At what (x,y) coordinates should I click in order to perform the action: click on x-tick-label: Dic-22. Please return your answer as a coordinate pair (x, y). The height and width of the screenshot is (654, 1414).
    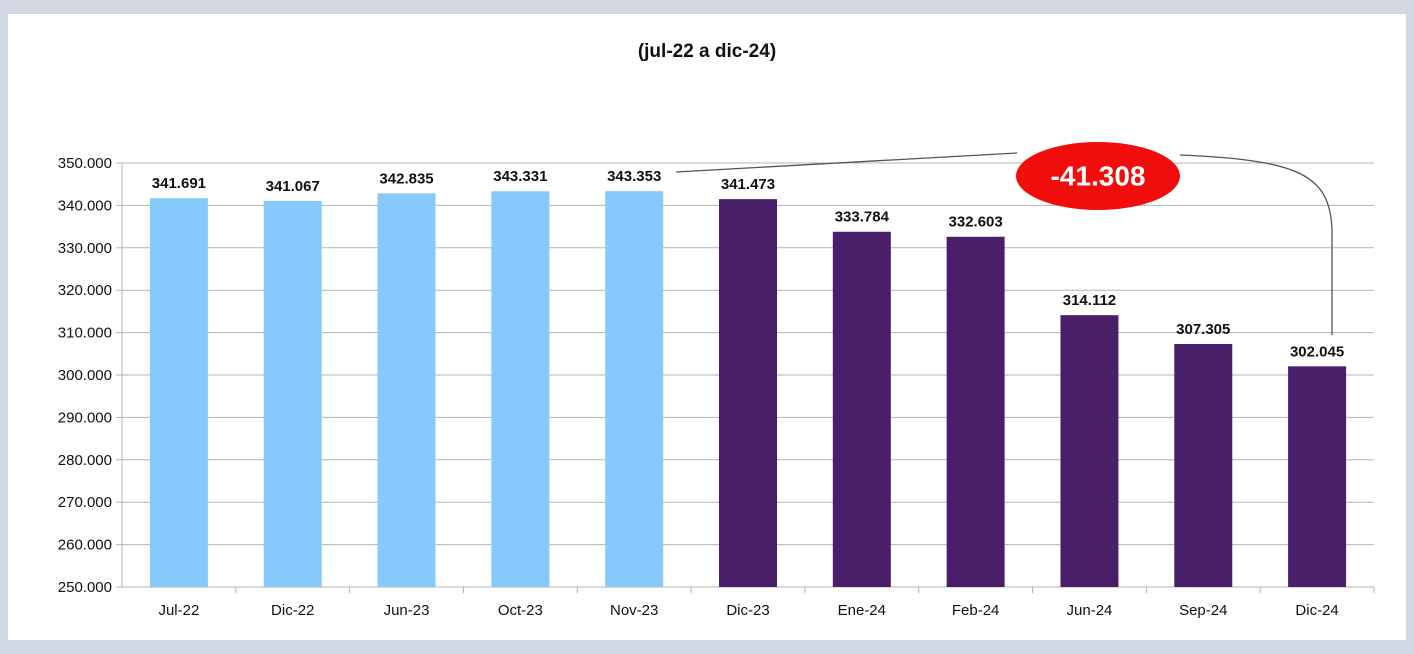
    Looking at the image, I should click on (292, 610).